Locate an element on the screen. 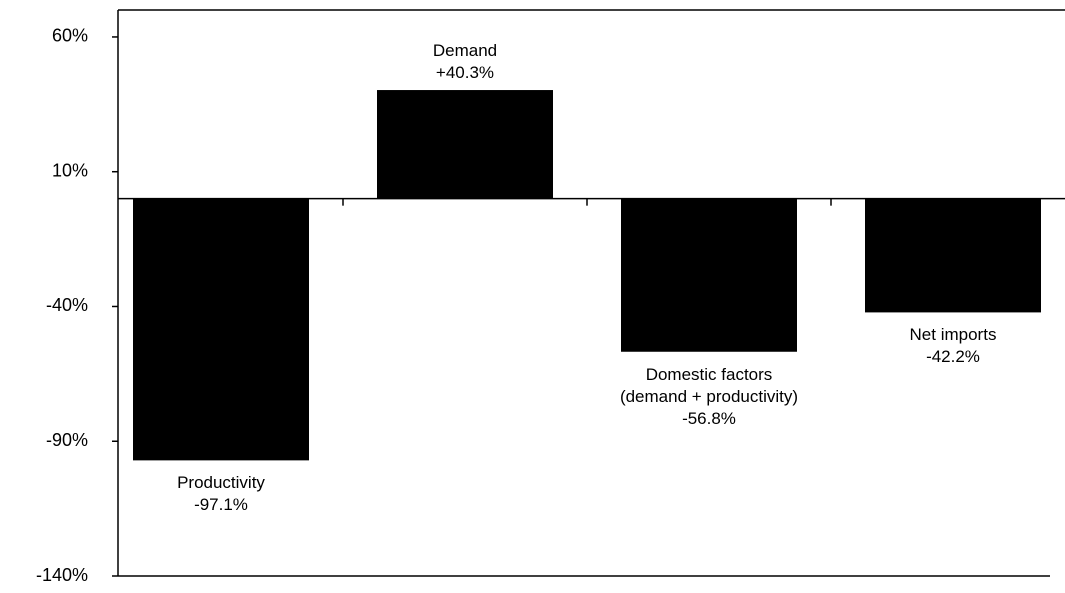  category-label: Productivity is located at coordinates (221, 483).